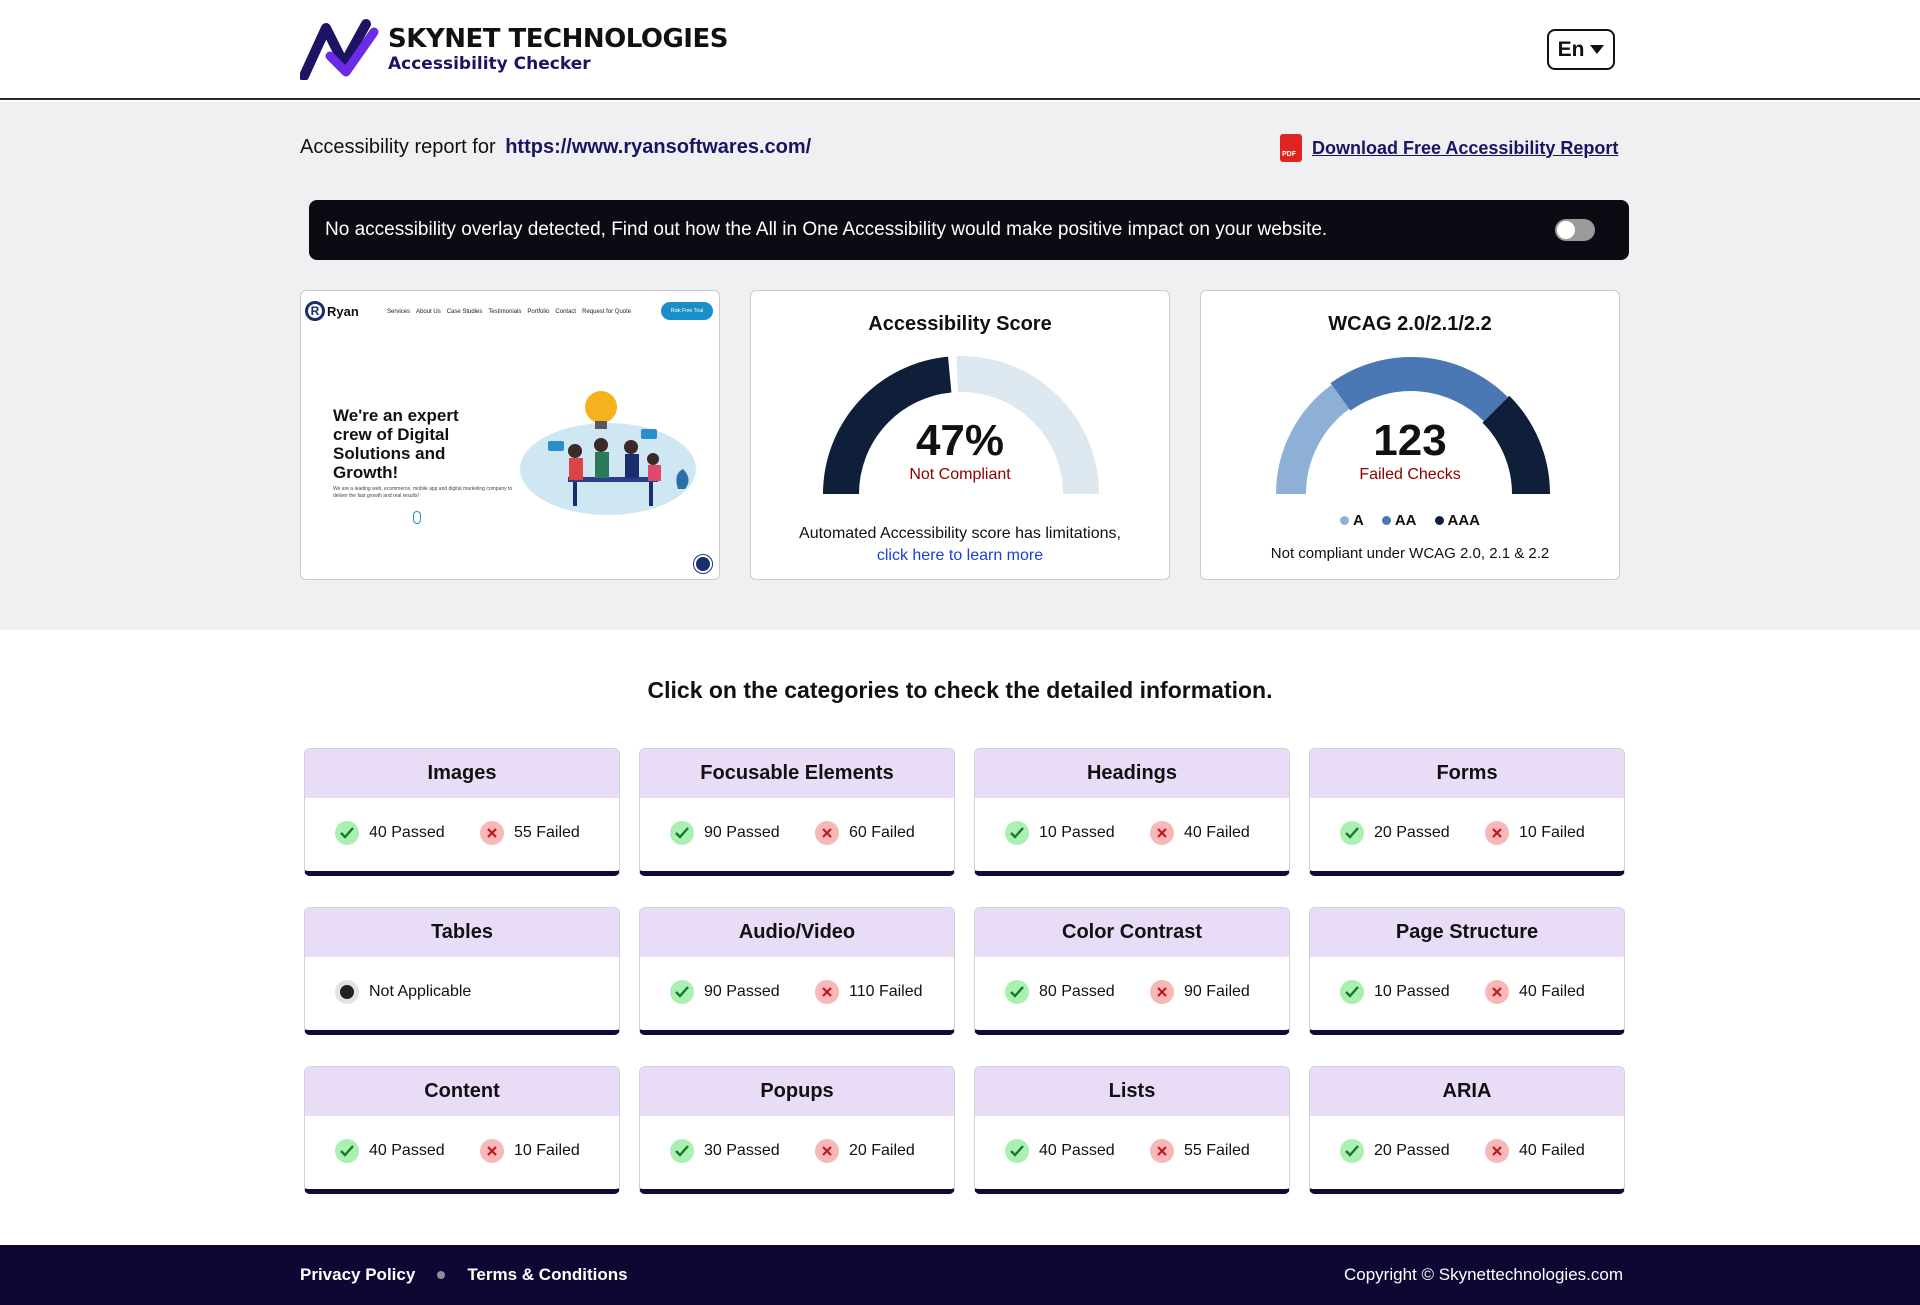  Describe the element at coordinates (457, 1151) in the screenshot. I see `category-results: 40 Passed 10 Failed` at that location.